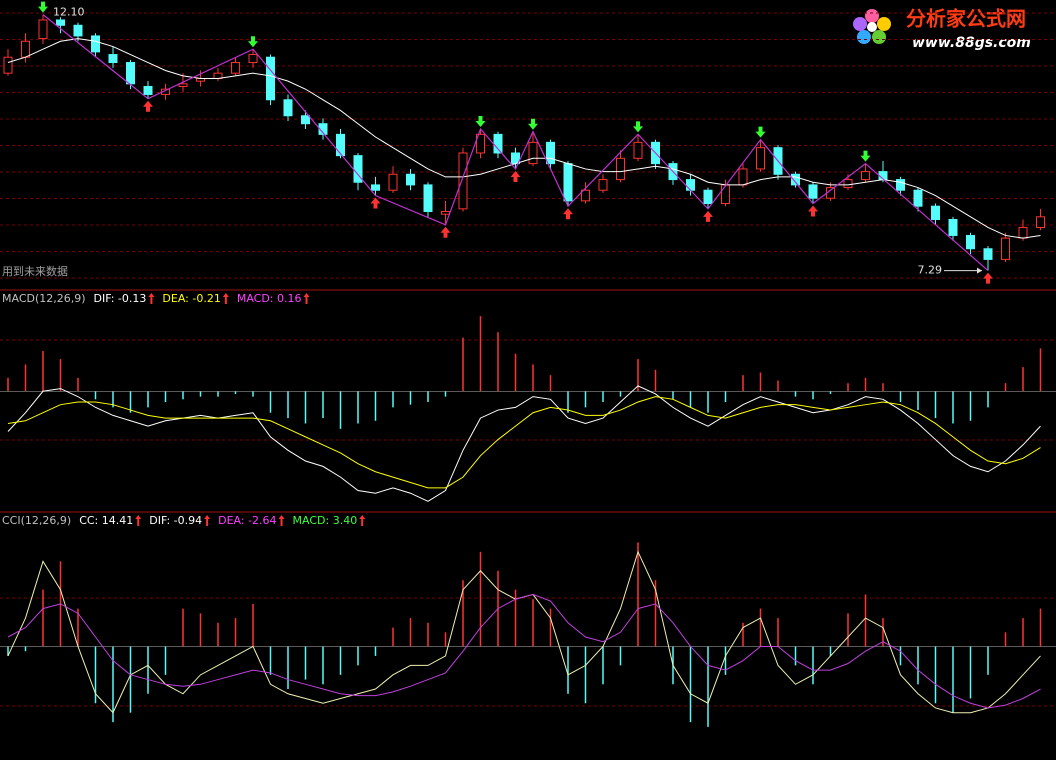  Describe the element at coordinates (120, 298) in the screenshot. I see `legend-item: DIF: -0.13` at that location.